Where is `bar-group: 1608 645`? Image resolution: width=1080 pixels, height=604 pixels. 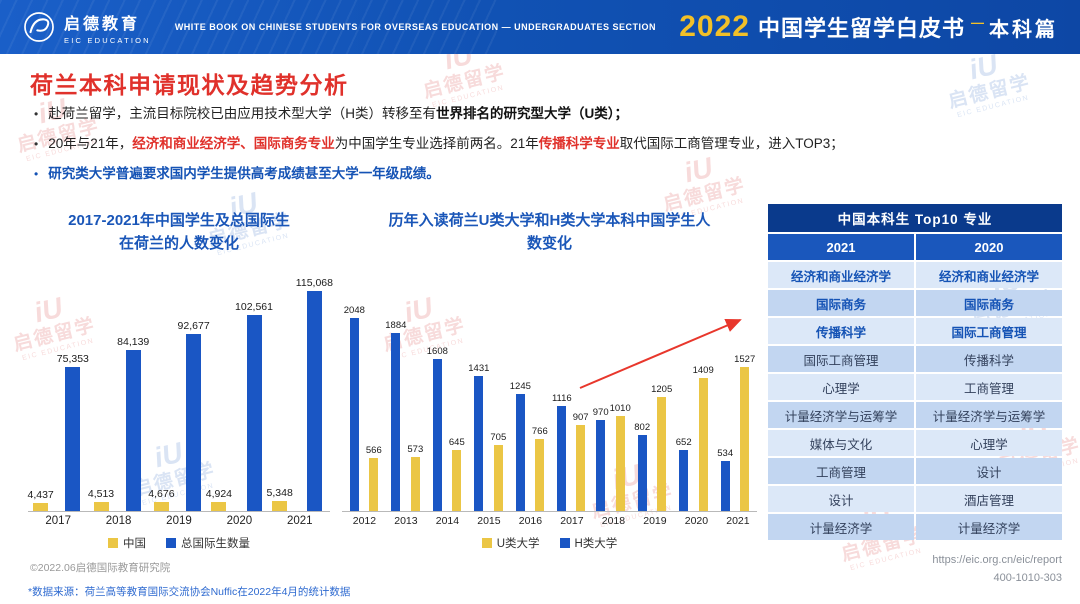
bar-group: 1608 645 is located at coordinates (446, 428).